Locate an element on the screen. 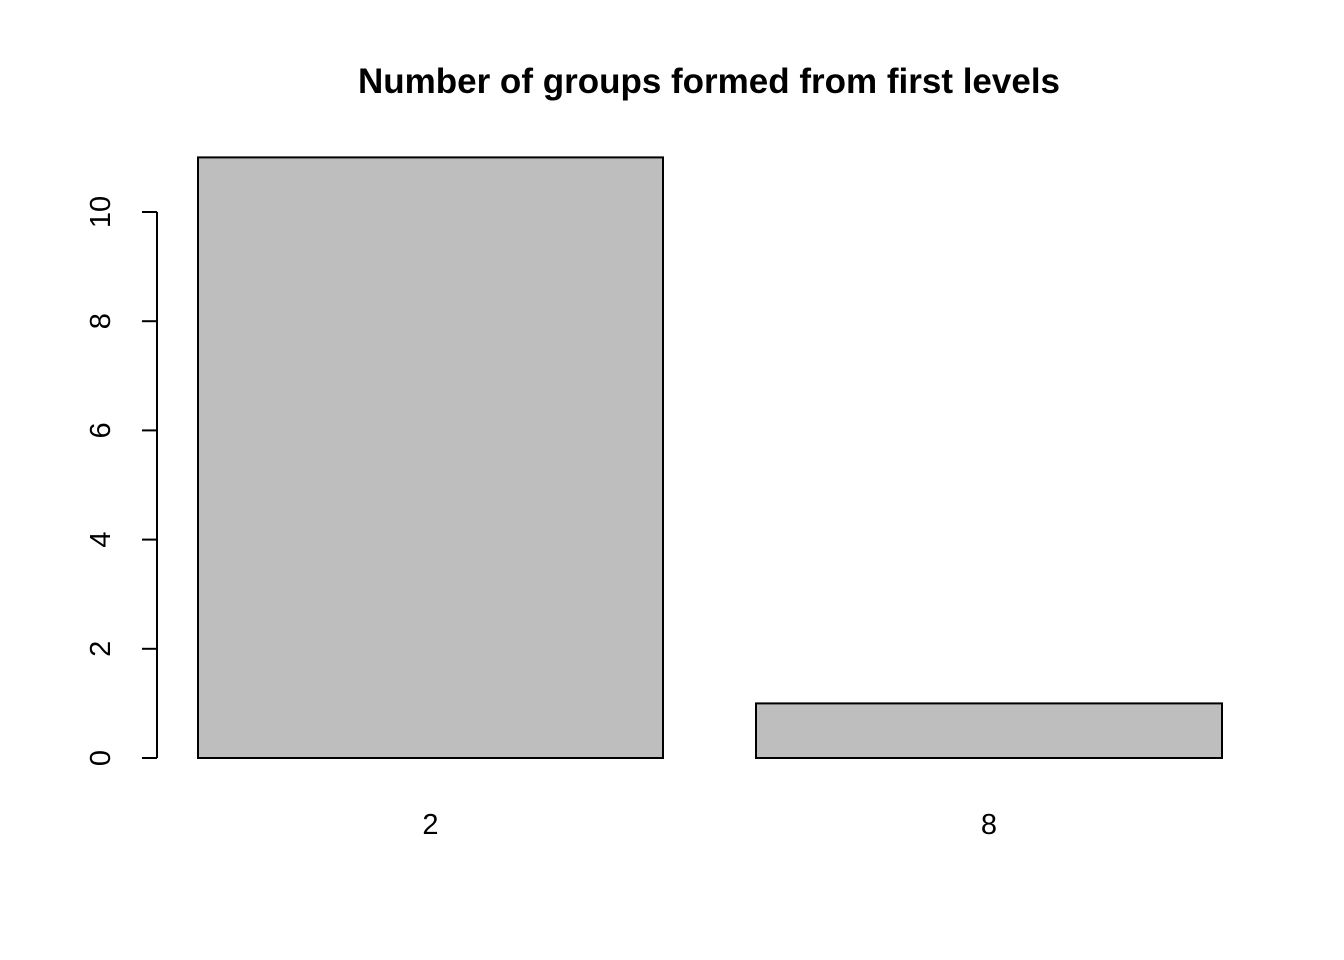 Image resolution: width=1344 pixels, height=960 pixels. y-tick-label: 4 is located at coordinates (101, 540).